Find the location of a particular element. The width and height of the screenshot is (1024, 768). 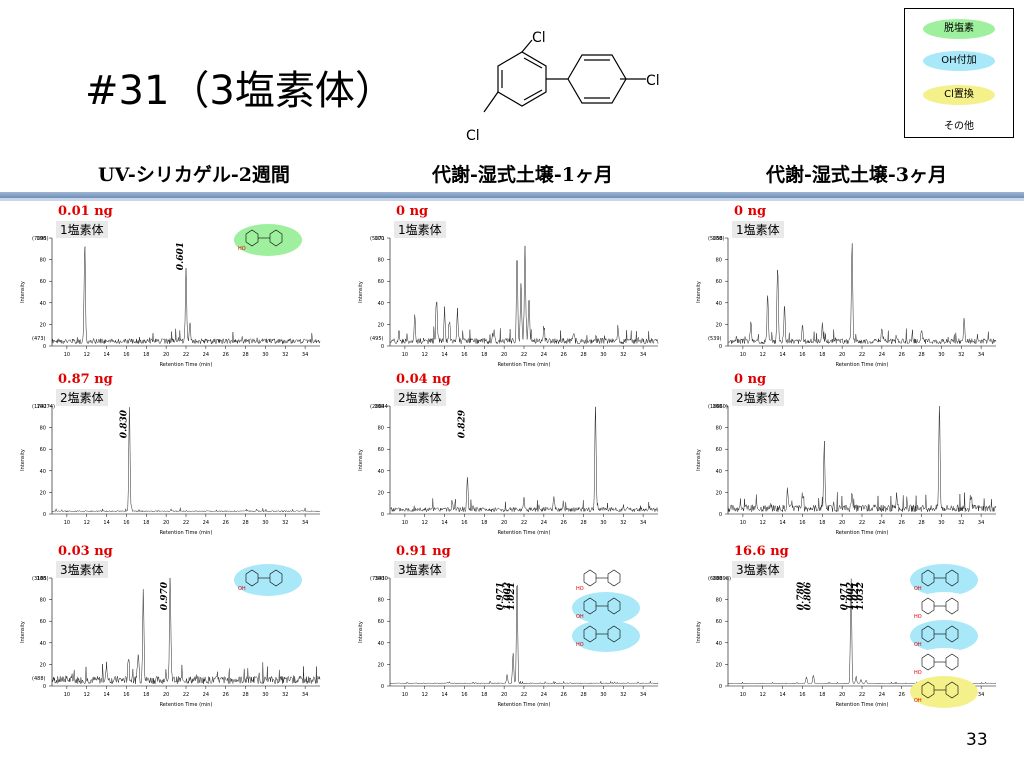

column-header-soil-1m: 代謝-湿式土壌-1ヶ月 is located at coordinates (522, 175).